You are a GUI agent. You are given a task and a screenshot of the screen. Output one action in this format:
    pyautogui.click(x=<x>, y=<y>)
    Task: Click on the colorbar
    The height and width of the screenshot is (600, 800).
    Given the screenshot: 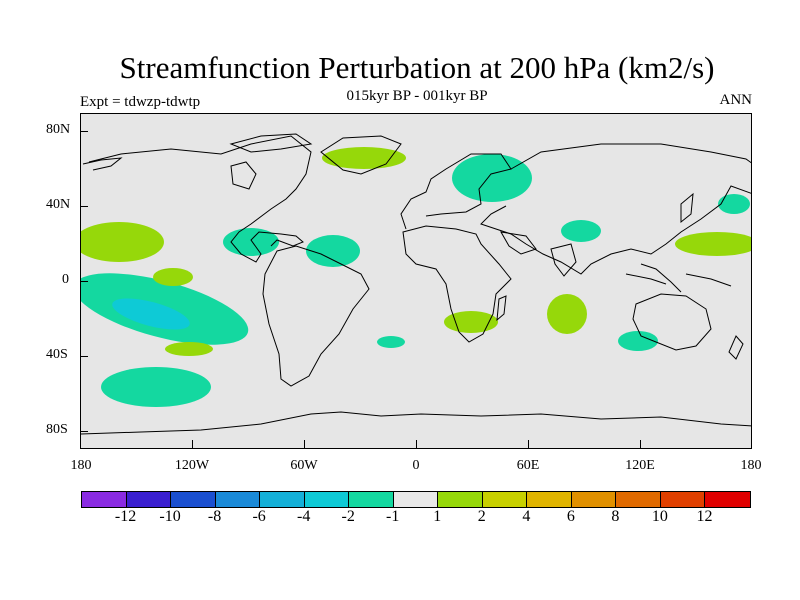 What is the action you would take?
    pyautogui.click(x=416, y=499)
    